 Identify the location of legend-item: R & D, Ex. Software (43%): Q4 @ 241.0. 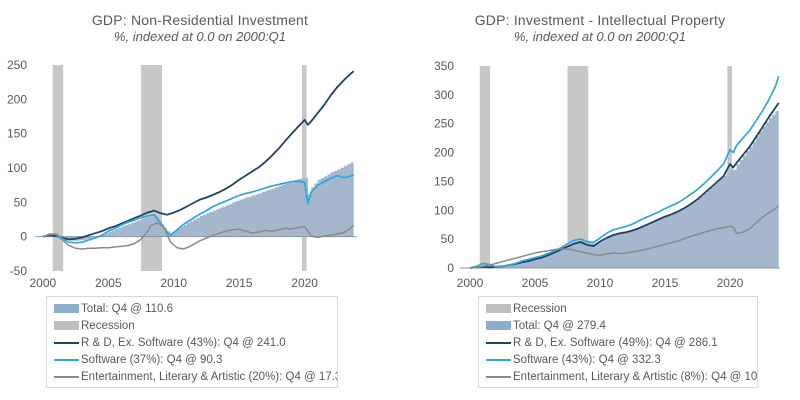
(195, 342).